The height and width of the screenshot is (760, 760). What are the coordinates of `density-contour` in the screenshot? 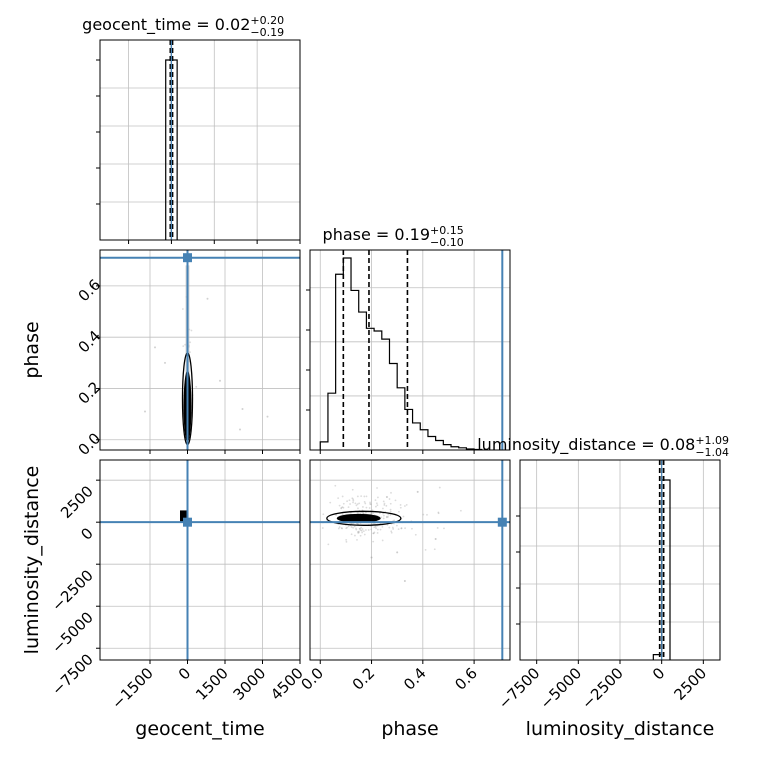 It's located at (364, 518).